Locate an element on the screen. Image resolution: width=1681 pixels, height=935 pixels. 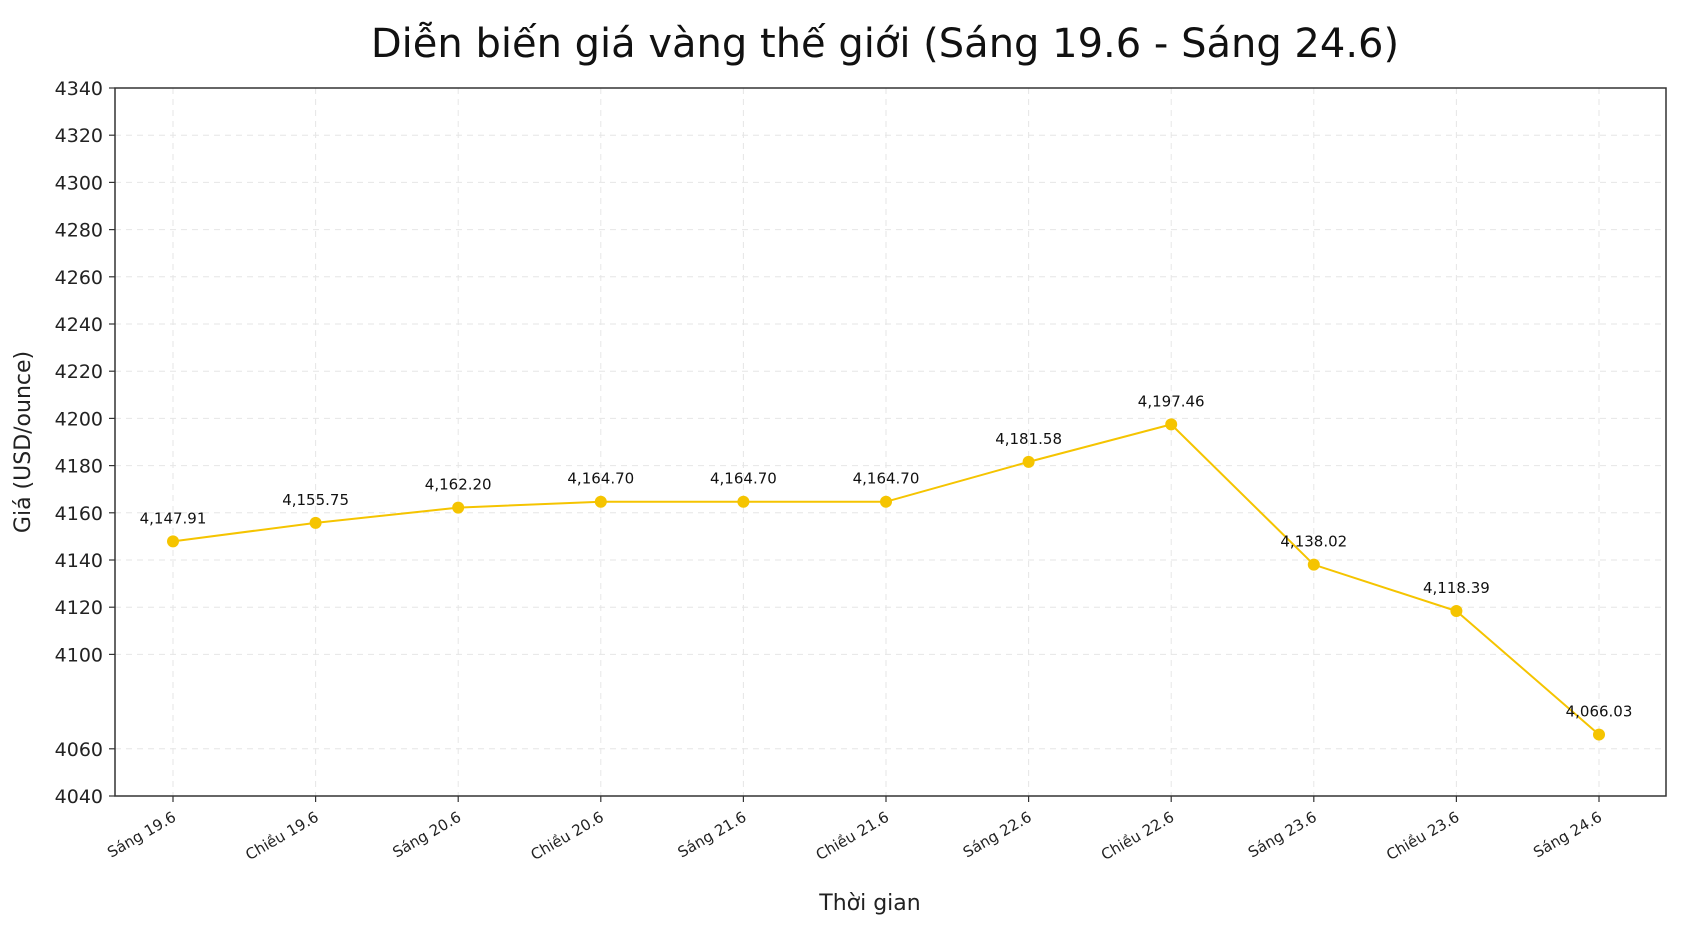
data-label: 4,162.20 is located at coordinates (458, 485).